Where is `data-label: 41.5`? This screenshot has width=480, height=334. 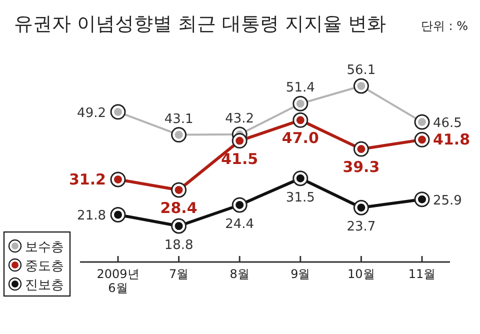
data-label: 41.5 is located at coordinates (239, 159).